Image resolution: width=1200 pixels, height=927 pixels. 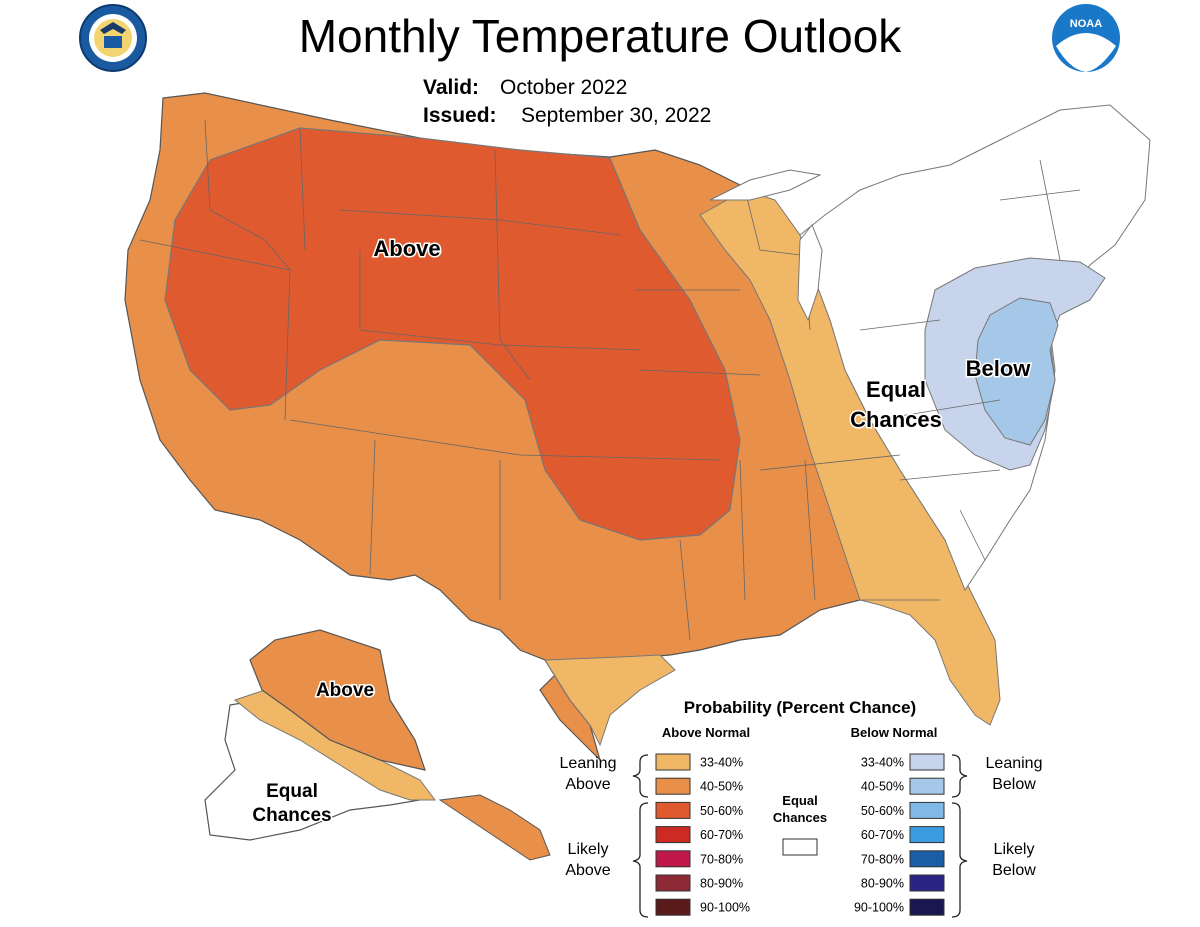 What do you see at coordinates (896, 389) in the screenshot?
I see `equal-chances-label-line1: Equal` at bounding box center [896, 389].